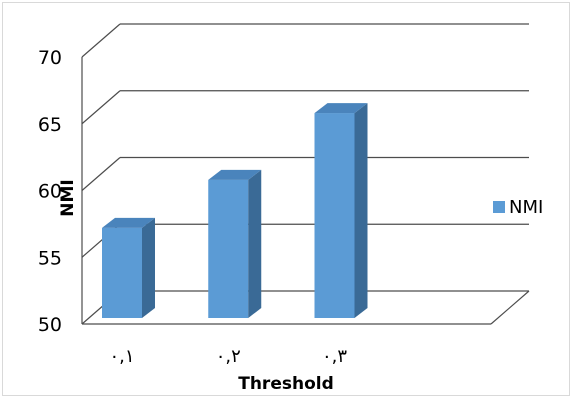 Image resolution: width=575 pixels, height=398 pixels. What do you see at coordinates (510, 307) in the screenshot?
I see `floor-right-edge` at bounding box center [510, 307].